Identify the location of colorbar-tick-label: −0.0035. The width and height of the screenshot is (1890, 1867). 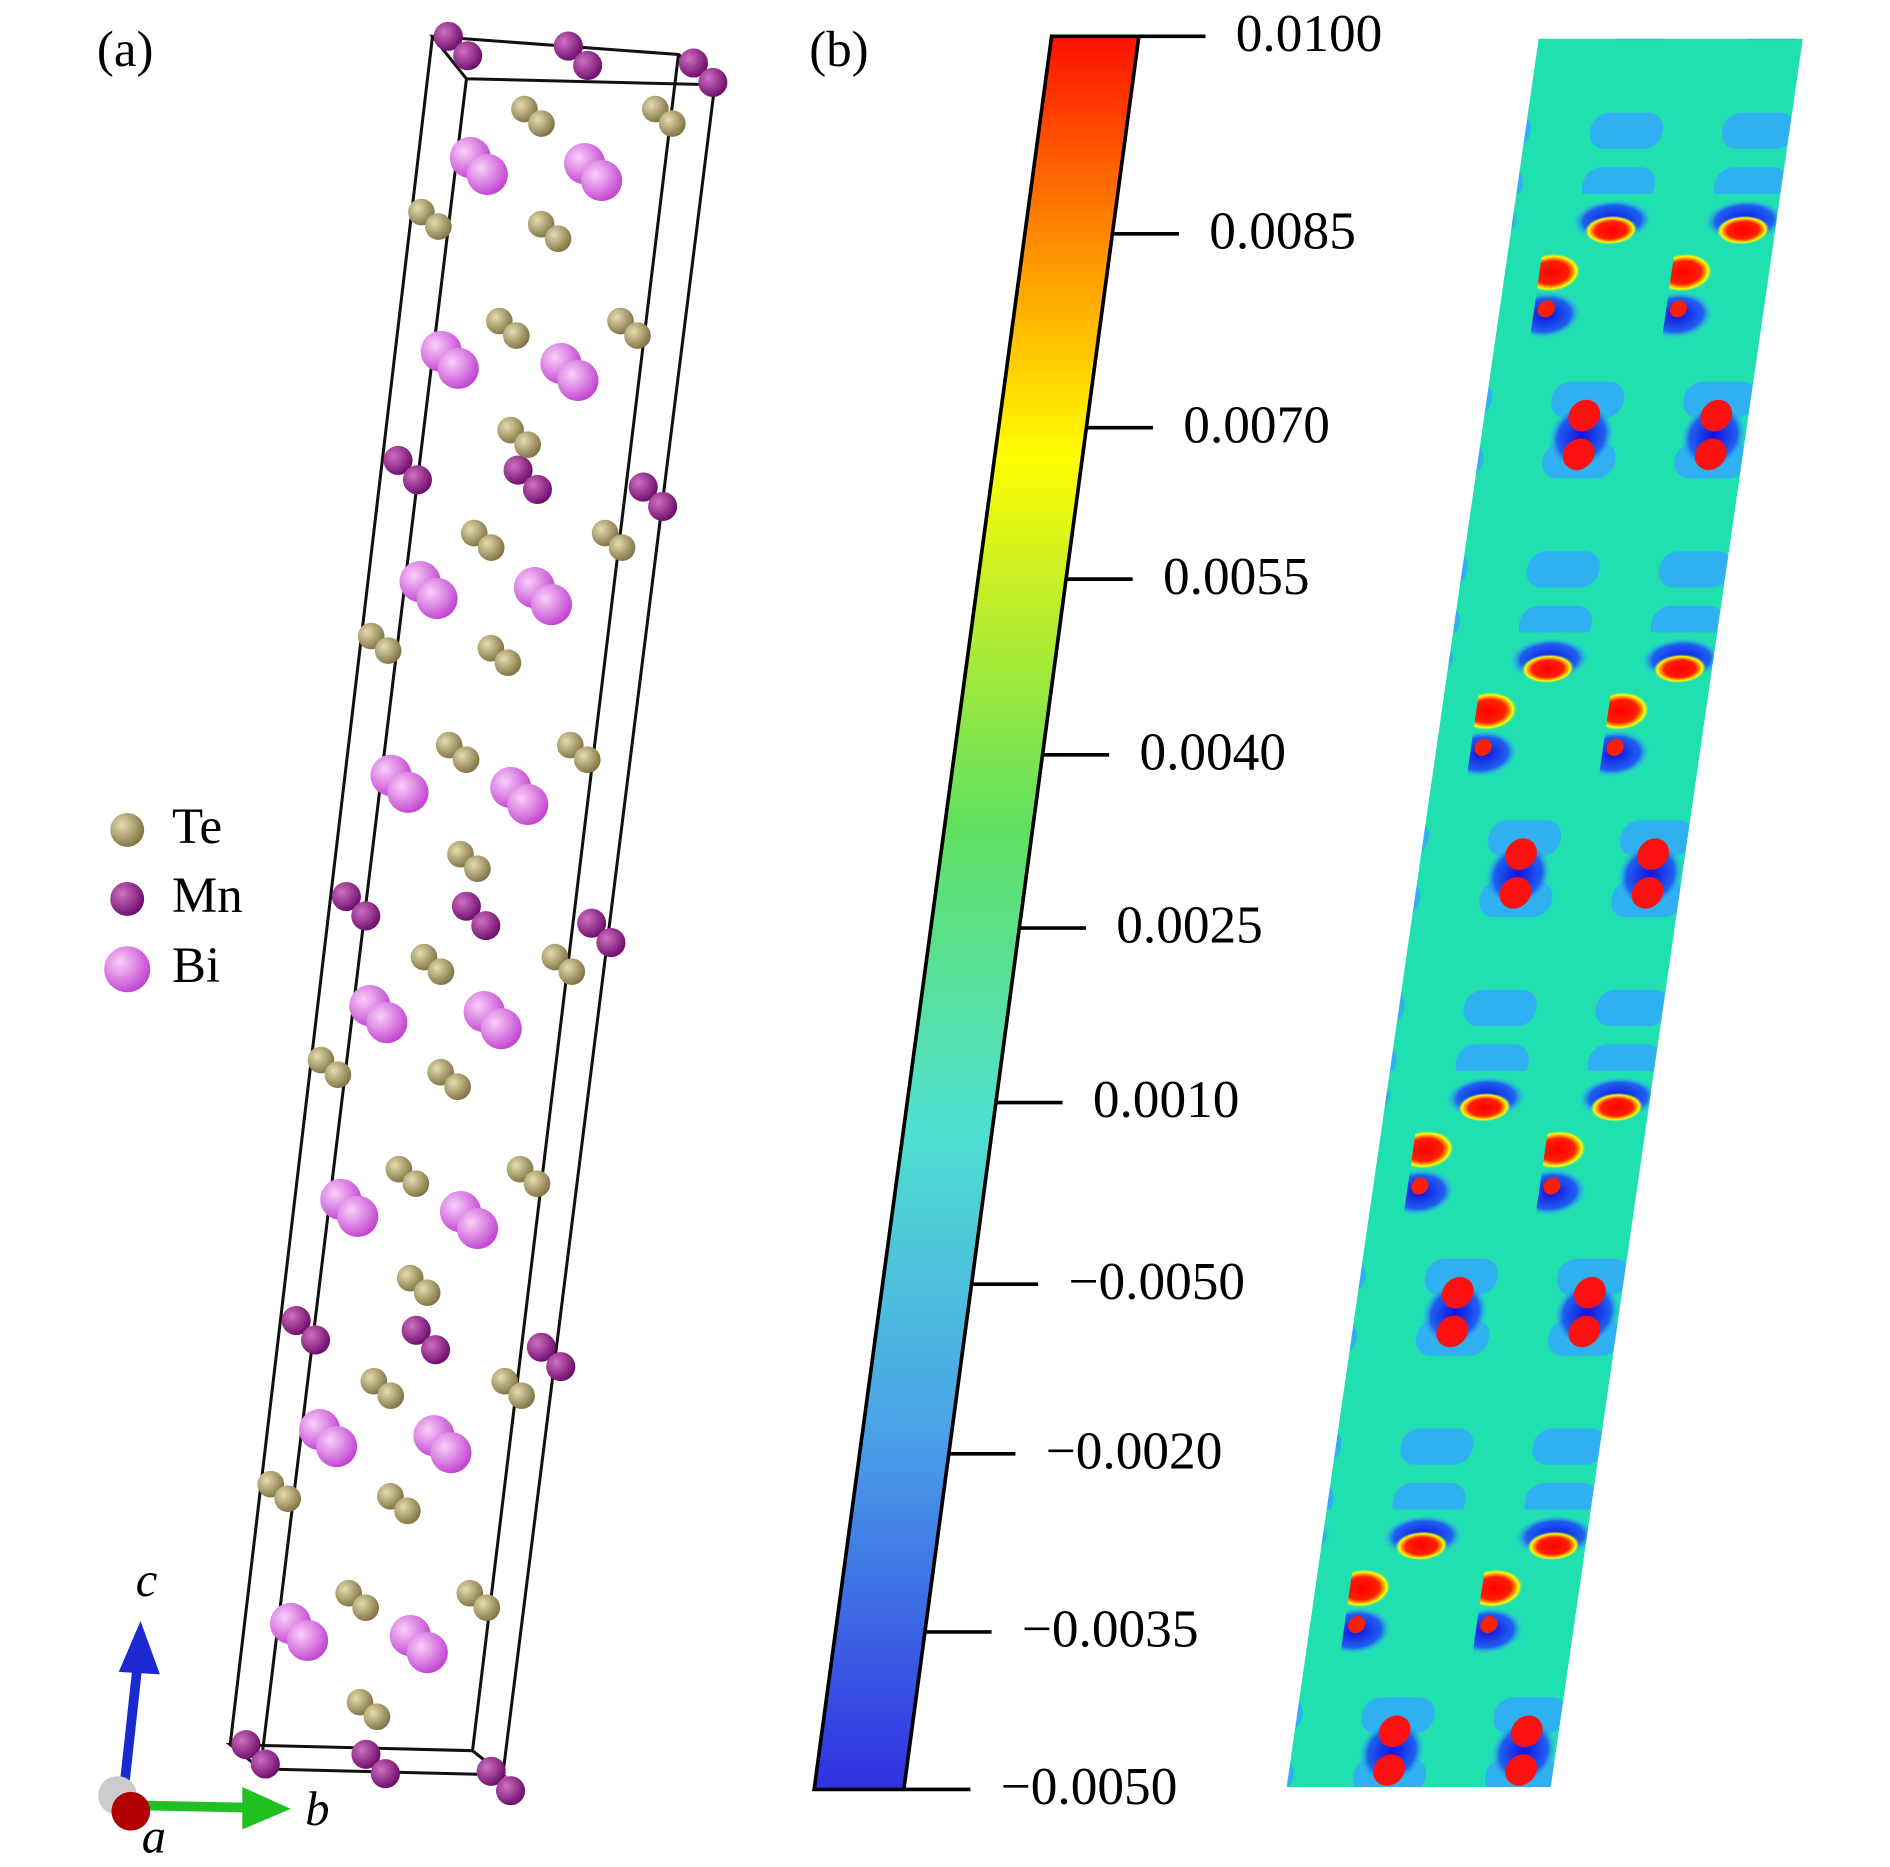
(1110, 1629).